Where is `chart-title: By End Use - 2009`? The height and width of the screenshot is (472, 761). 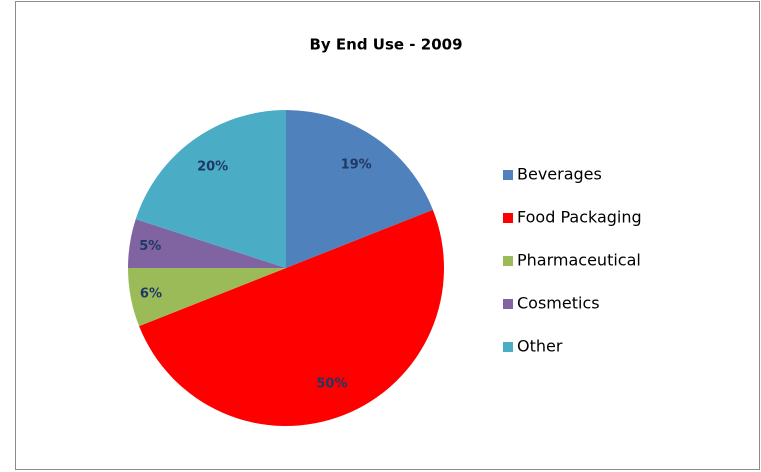
chart-title: By End Use - 2009 is located at coordinates (385, 45).